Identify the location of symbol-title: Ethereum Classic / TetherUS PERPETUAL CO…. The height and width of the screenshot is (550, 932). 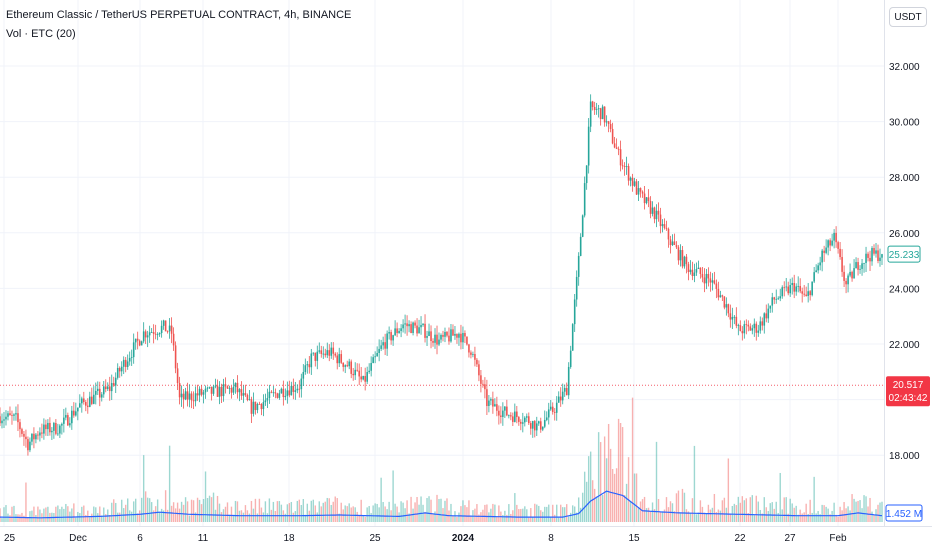
(179, 15).